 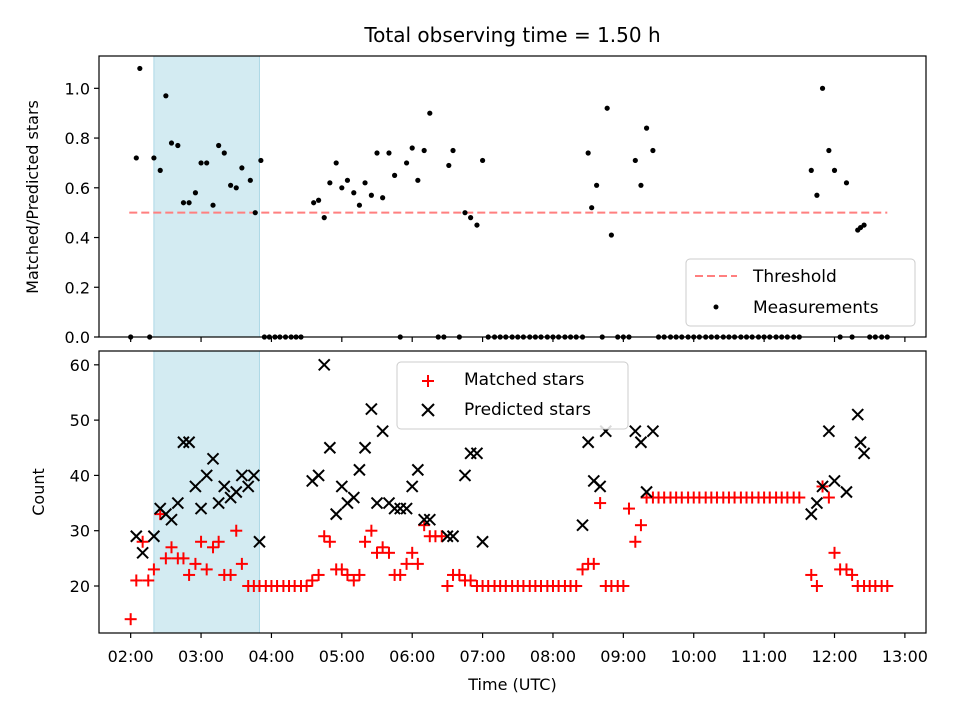 What do you see at coordinates (201, 656) in the screenshot?
I see `x-tick-label: 03:00` at bounding box center [201, 656].